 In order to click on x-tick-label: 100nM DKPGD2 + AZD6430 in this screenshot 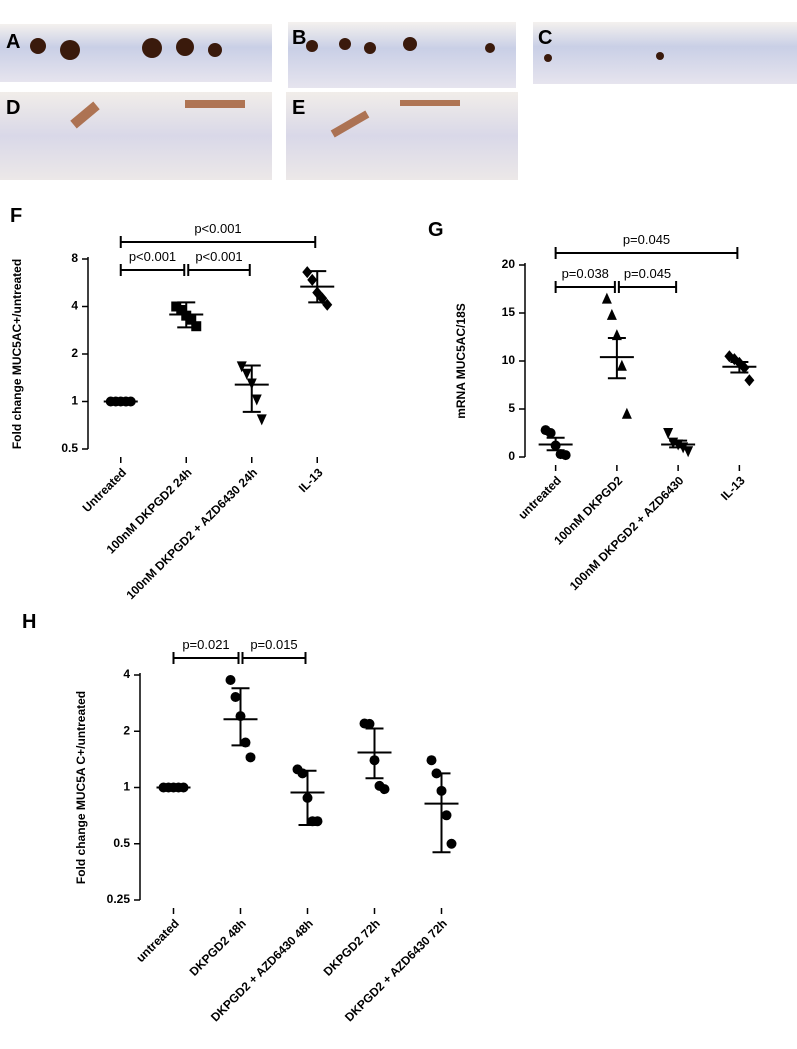, I will do `click(627, 533)`.